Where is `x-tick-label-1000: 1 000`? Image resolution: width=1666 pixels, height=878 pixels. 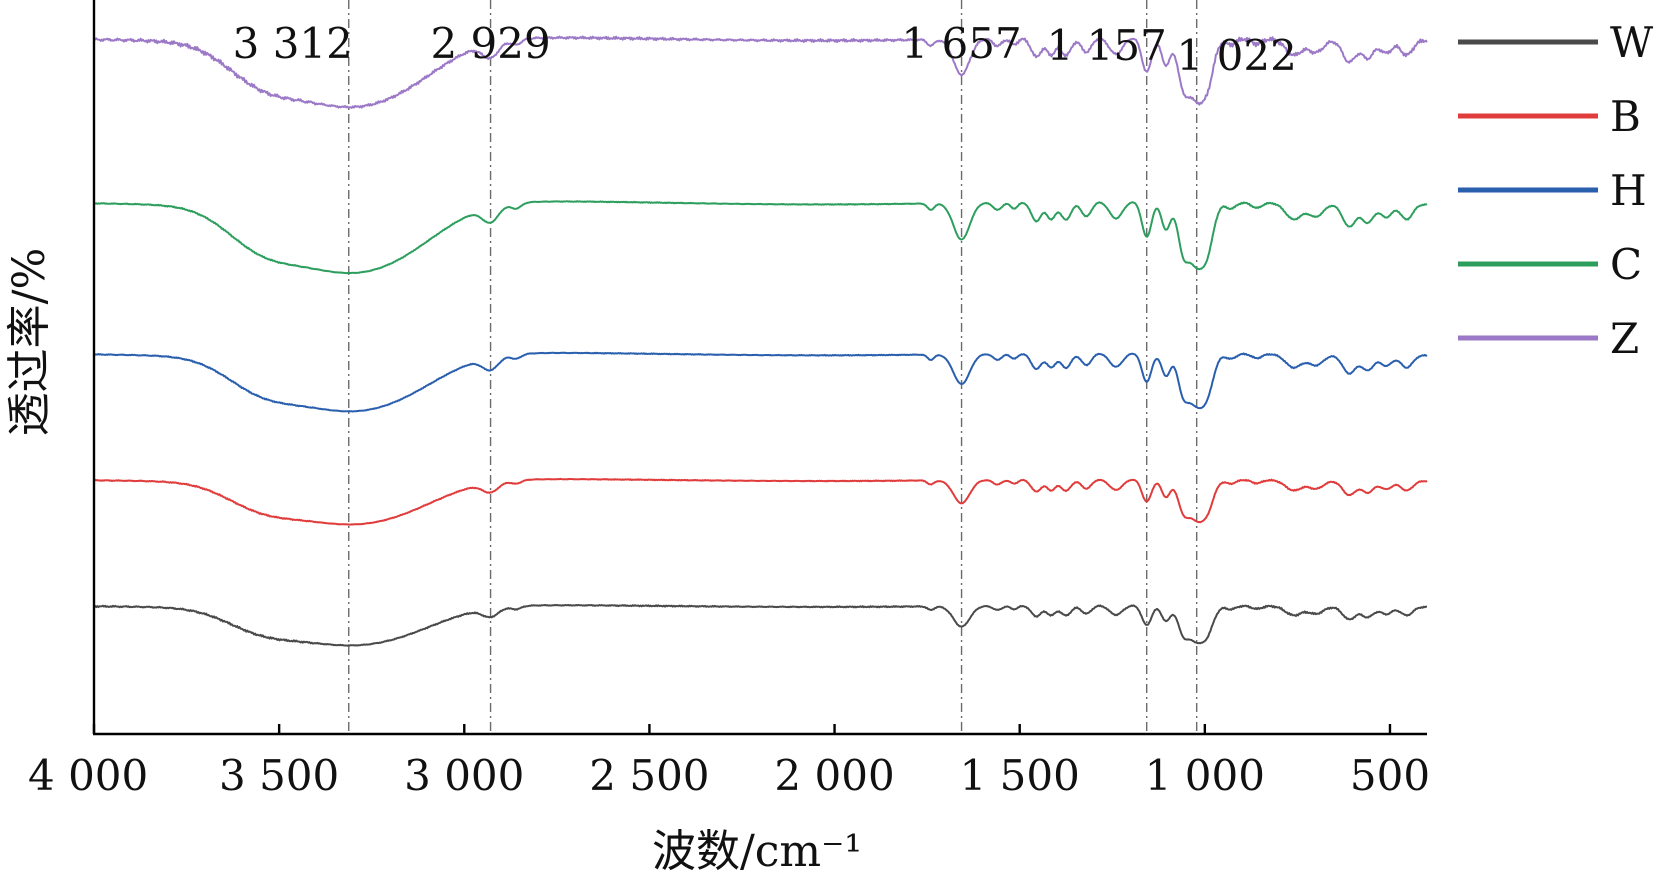 x-tick-label-1000: 1 000 is located at coordinates (1205, 775).